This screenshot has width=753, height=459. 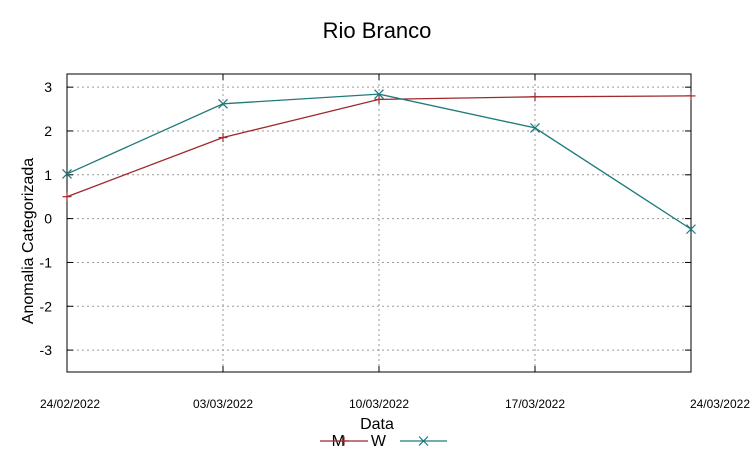 I want to click on legend-item-M: M, so click(x=344, y=441).